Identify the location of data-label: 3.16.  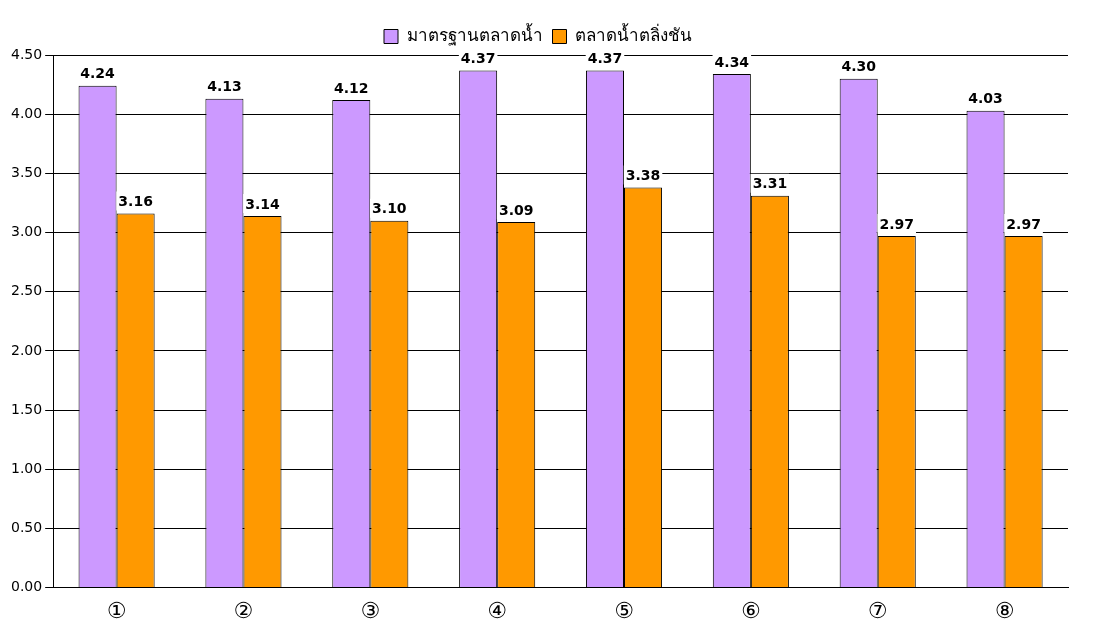
(135, 201).